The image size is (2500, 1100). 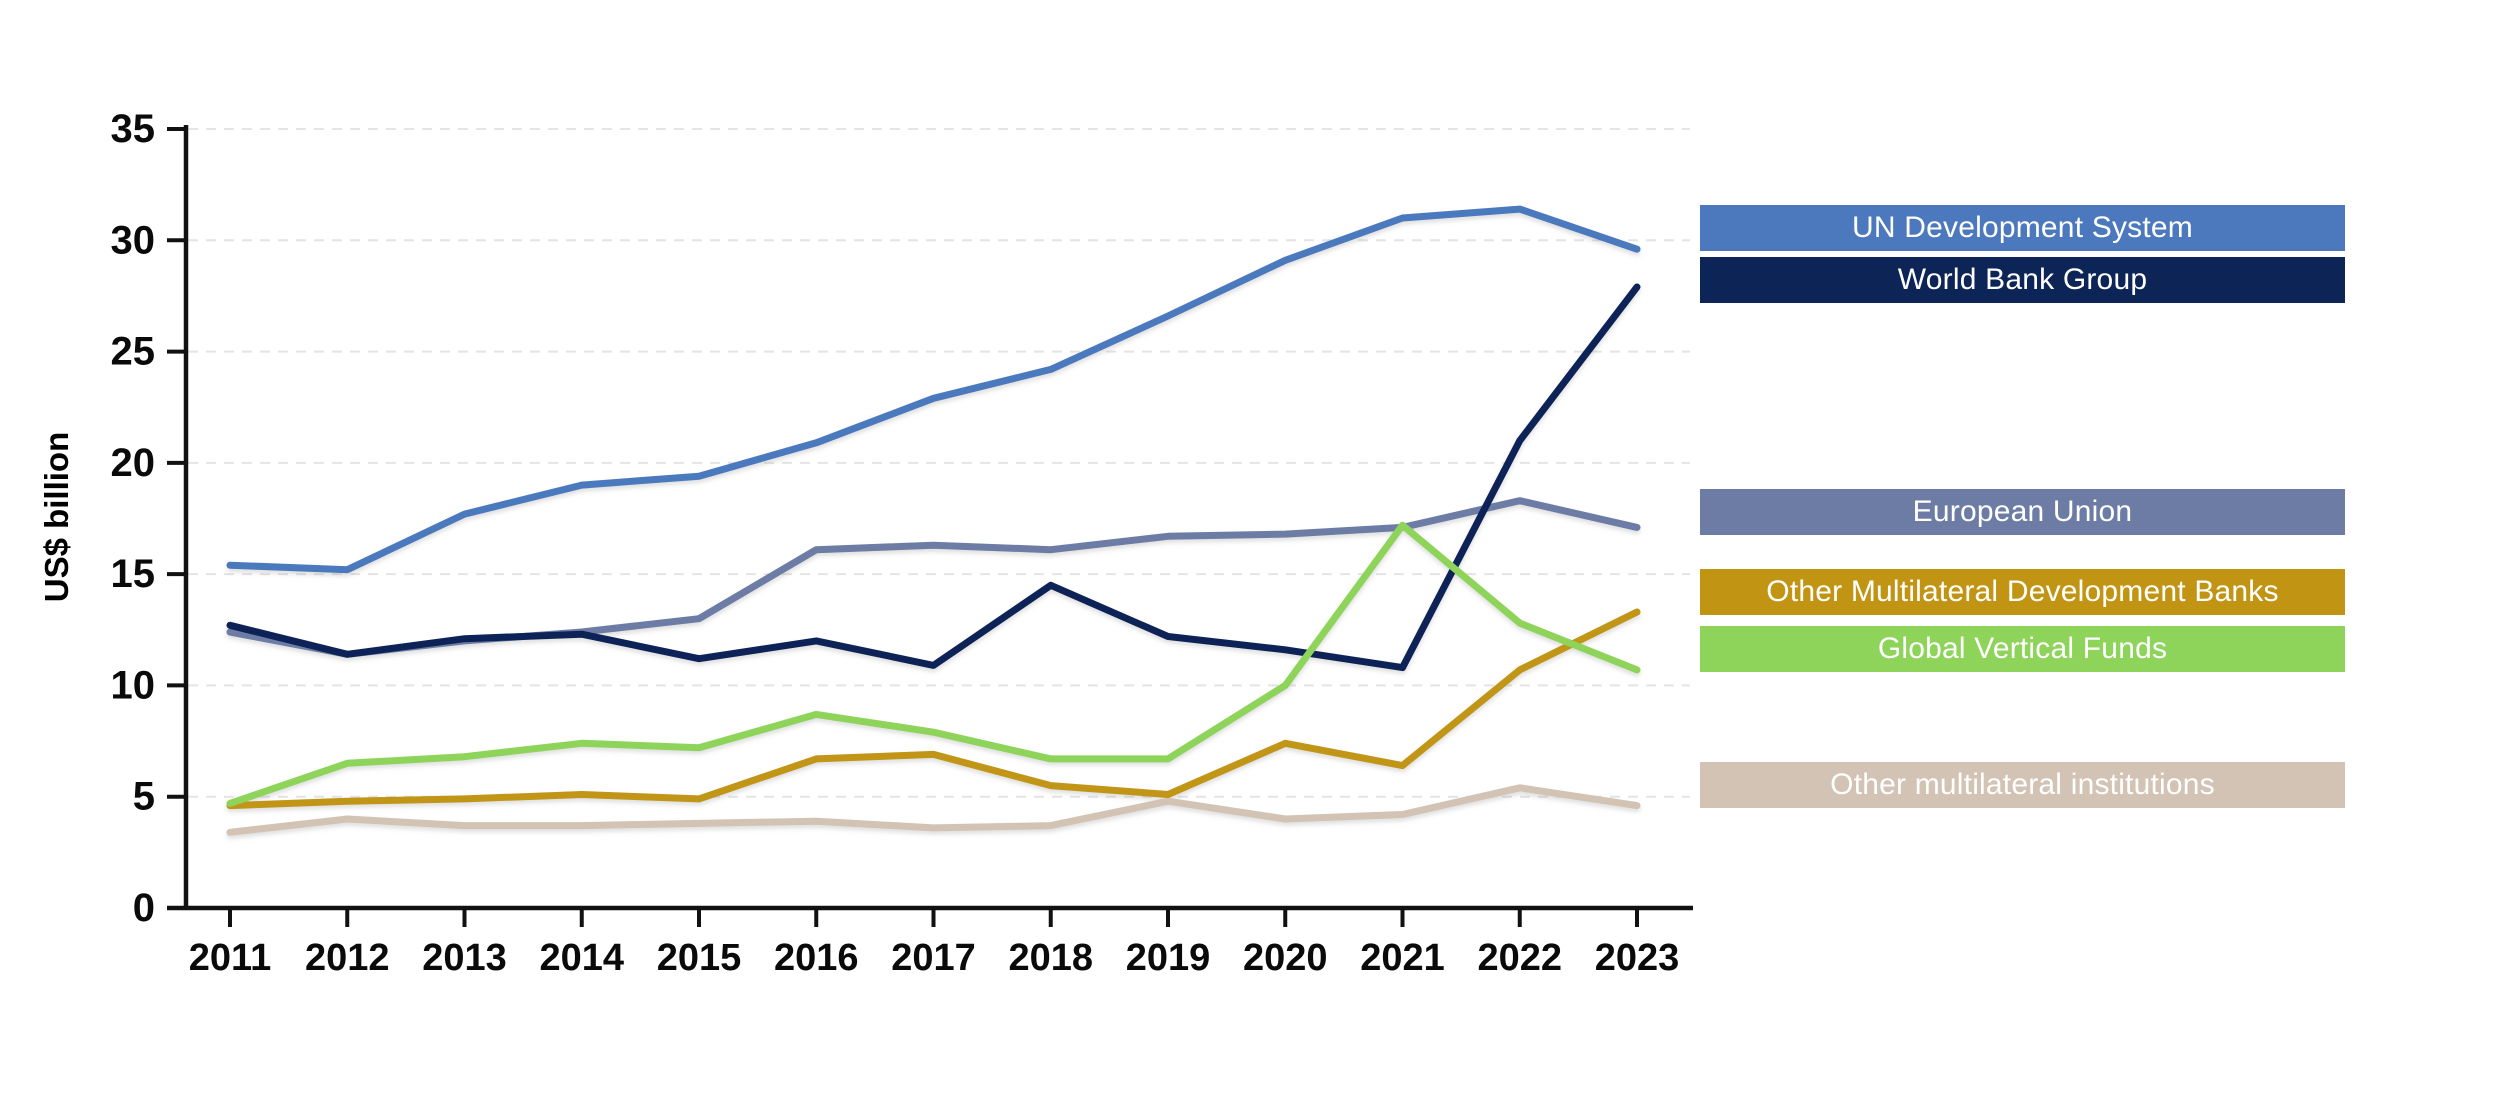 What do you see at coordinates (133, 352) in the screenshot?
I see `y-tick-label: 25` at bounding box center [133, 352].